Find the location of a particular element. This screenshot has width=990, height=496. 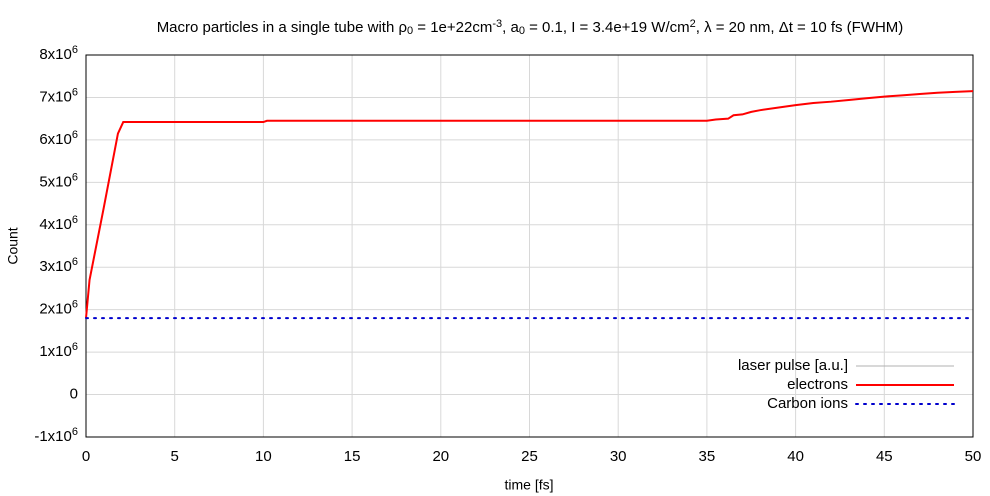

x-tick-label: 10 is located at coordinates (263, 456).